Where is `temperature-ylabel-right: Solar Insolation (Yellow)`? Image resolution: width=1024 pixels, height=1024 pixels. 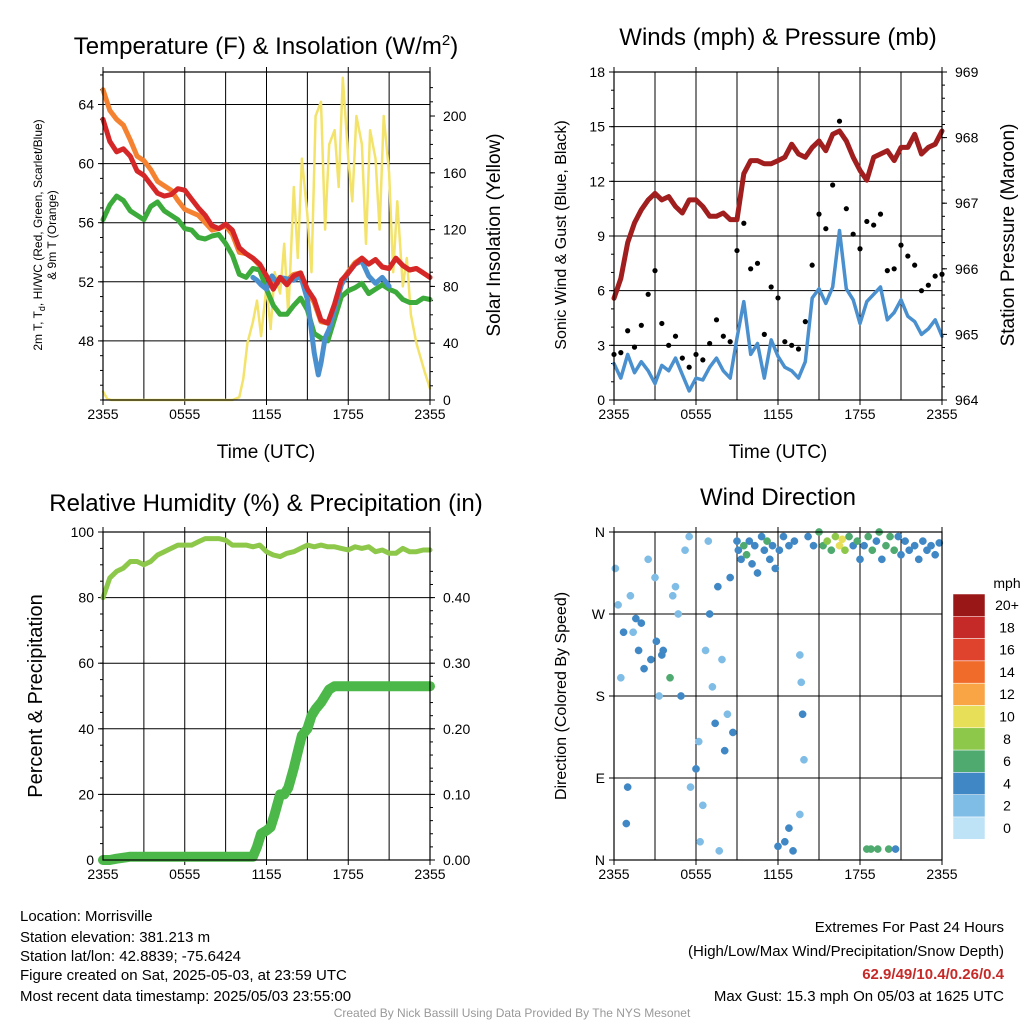
temperature-ylabel-right: Solar Insolation (Yellow) is located at coordinates (494, 234).